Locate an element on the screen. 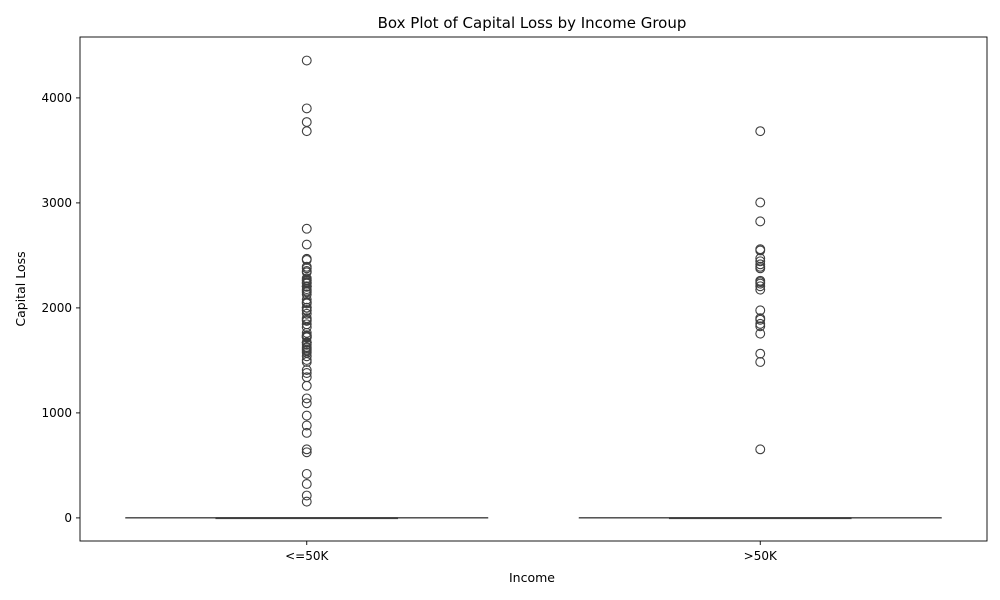  x-tick-label: <=50K is located at coordinates (307, 556).